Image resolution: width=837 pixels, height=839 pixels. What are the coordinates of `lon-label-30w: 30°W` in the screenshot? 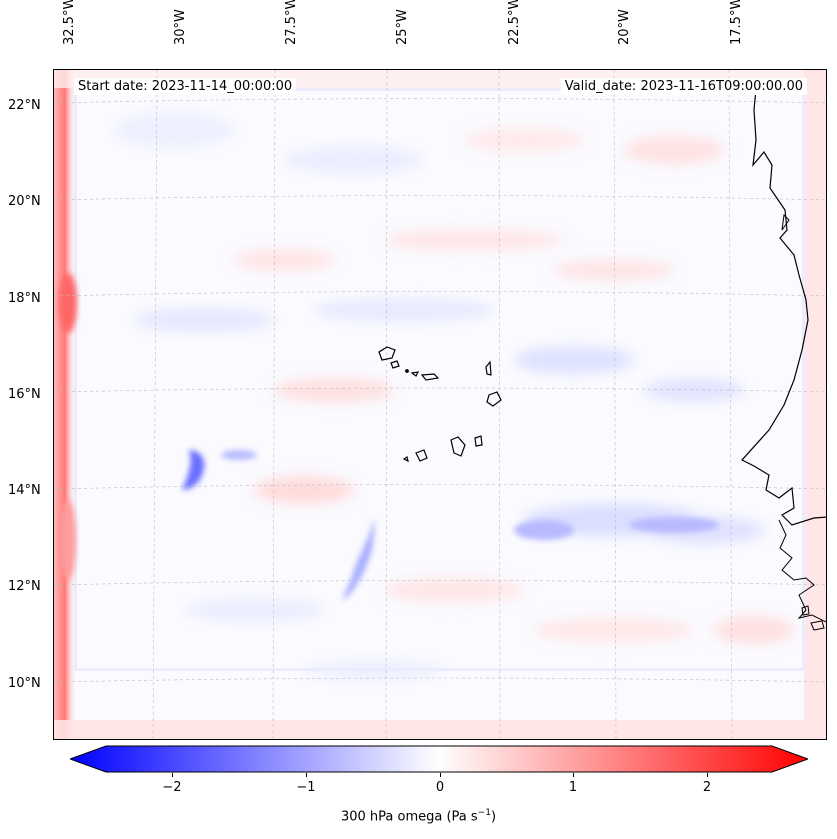 It's located at (180, 27).